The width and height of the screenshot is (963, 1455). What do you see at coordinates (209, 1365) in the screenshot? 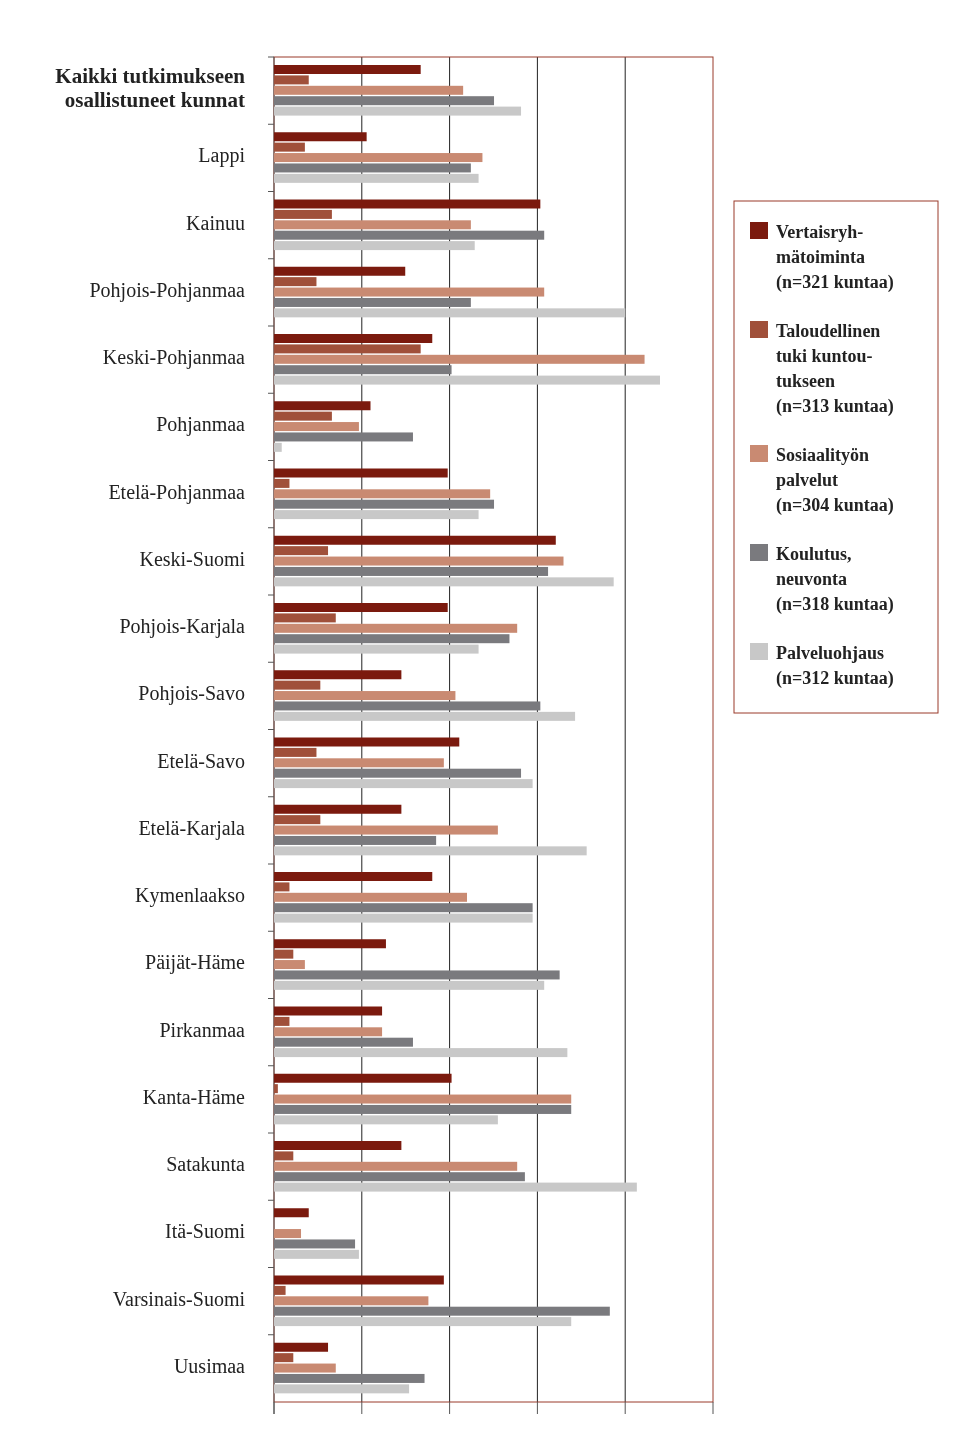
I see `y-tick-label: Uusimaa` at bounding box center [209, 1365].